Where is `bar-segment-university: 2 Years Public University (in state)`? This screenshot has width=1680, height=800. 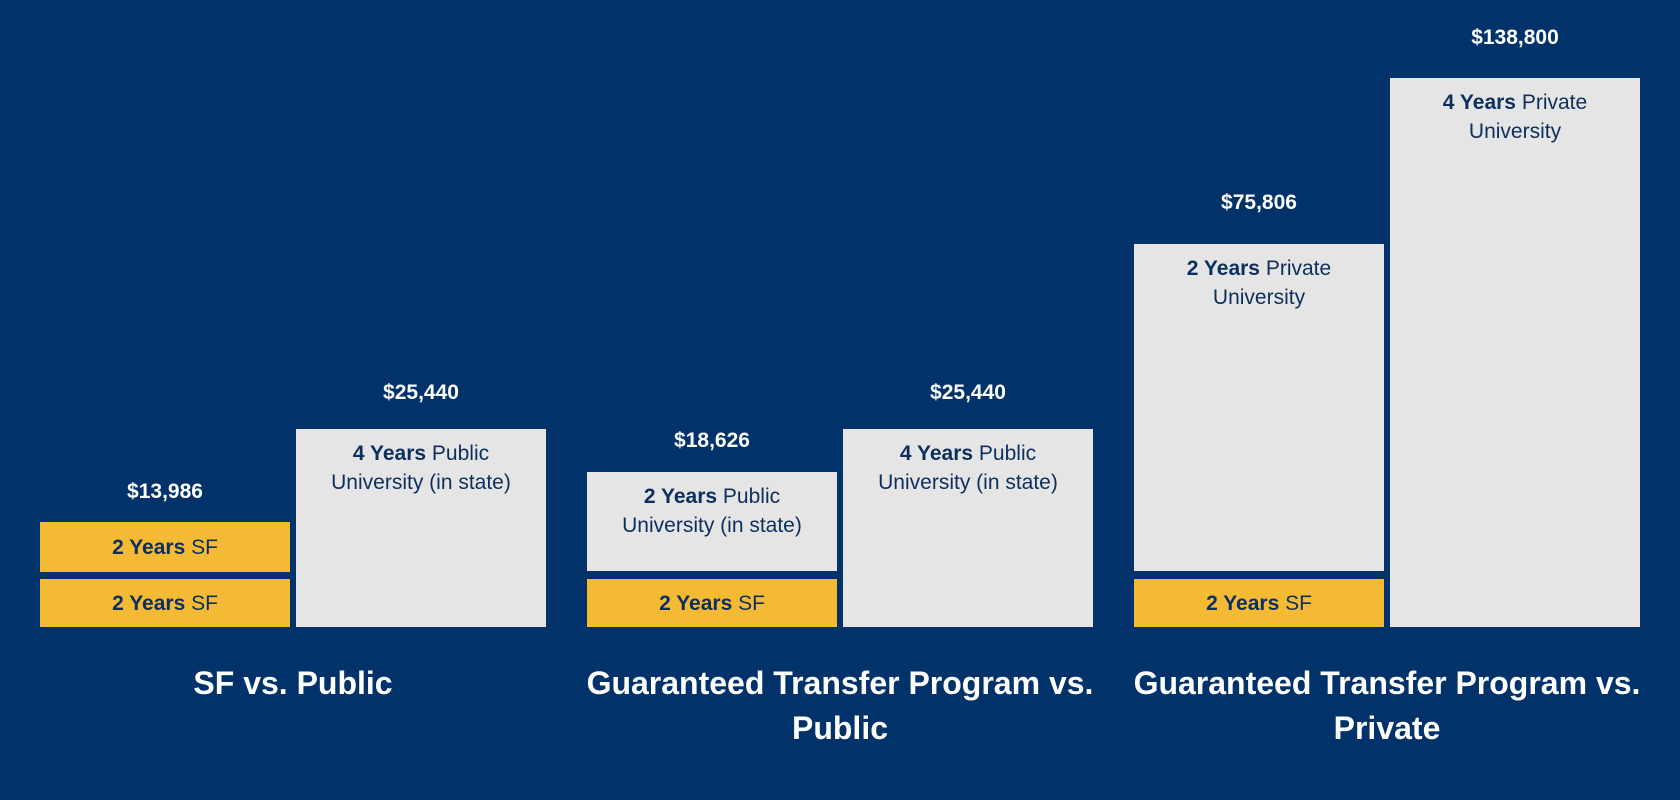
bar-segment-university: 2 Years Public University (in state) is located at coordinates (712, 521).